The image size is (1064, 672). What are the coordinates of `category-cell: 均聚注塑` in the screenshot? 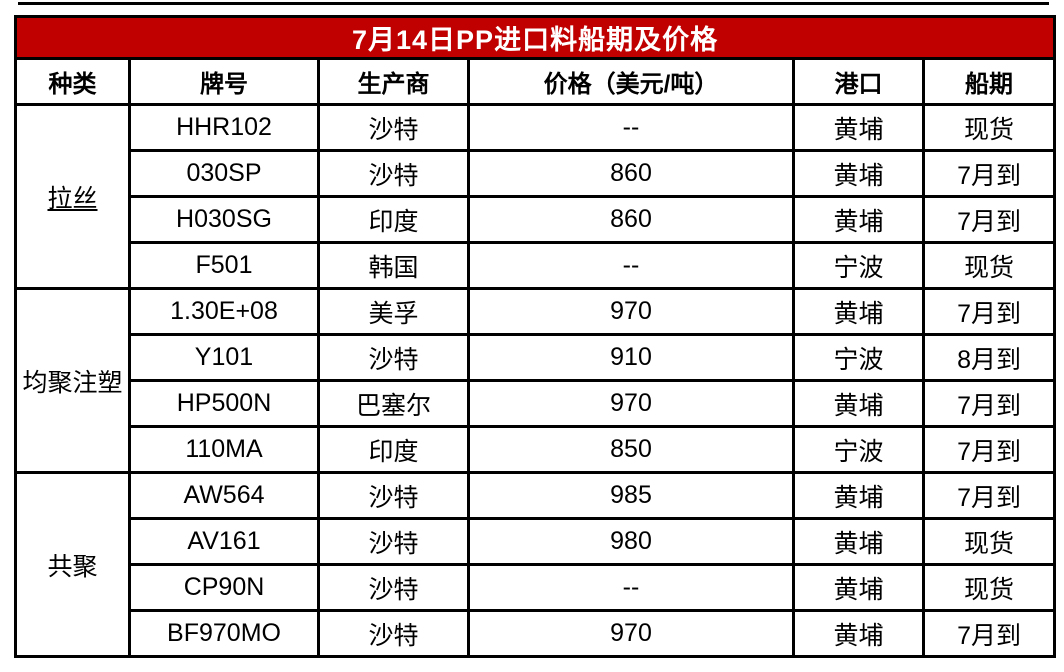 It's located at (72, 380).